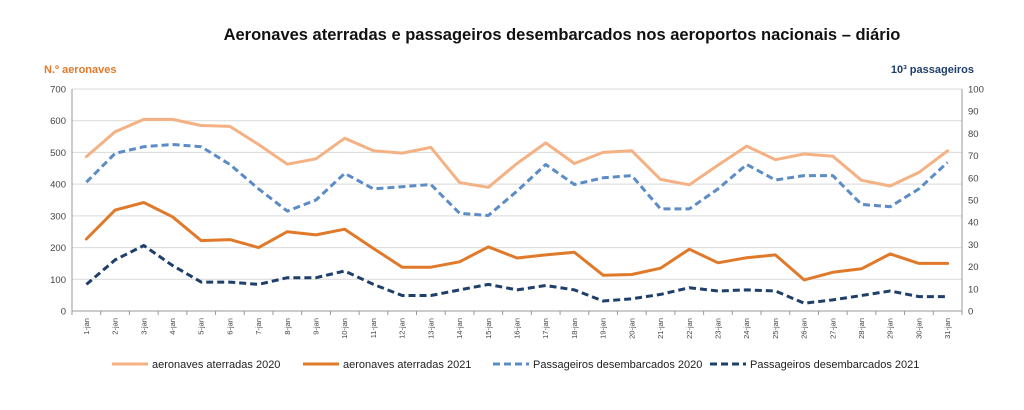 The height and width of the screenshot is (410, 1024). I want to click on right-tick-label: 20, so click(973, 267).